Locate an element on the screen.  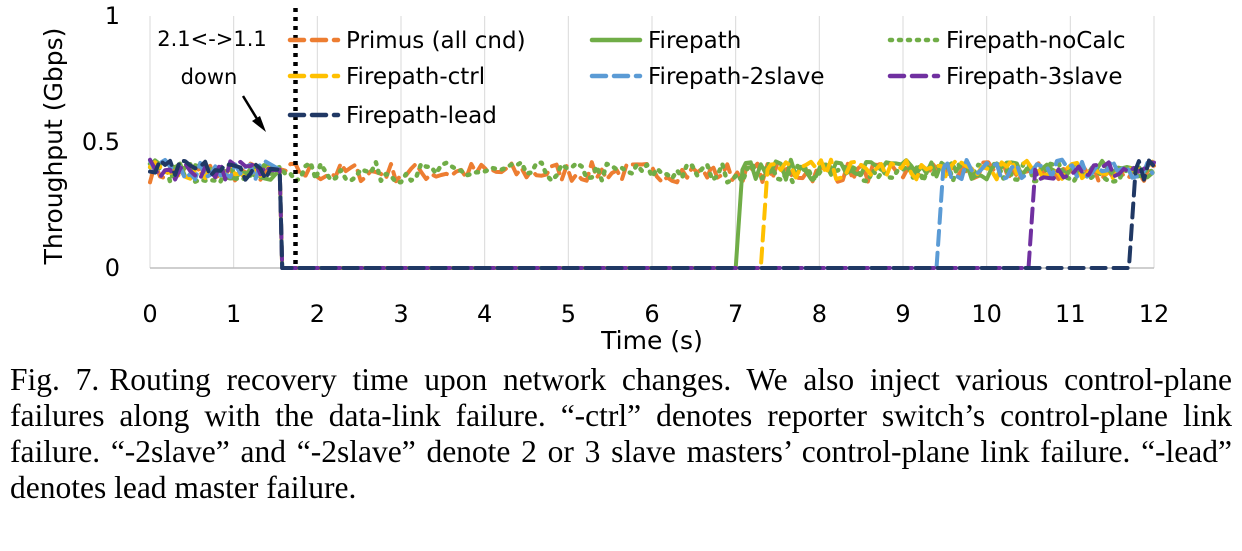
y-axis-title: Throughput (Gbps) is located at coordinates (53, 147).